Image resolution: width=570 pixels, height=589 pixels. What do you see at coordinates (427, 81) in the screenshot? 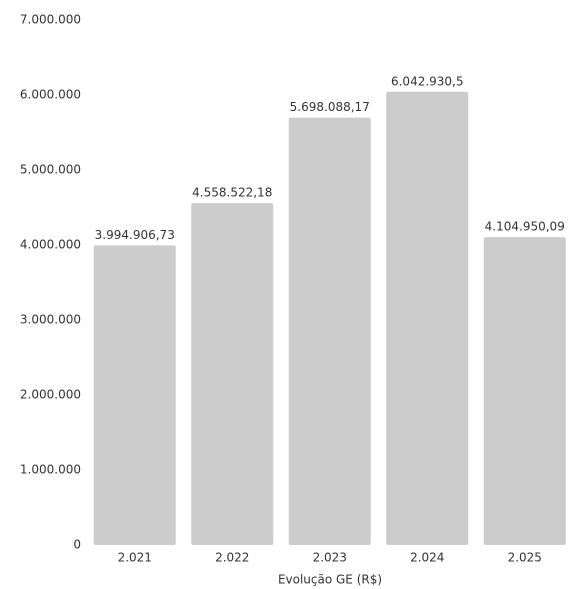
I see `data-label: 6.042.930,5` at bounding box center [427, 81].